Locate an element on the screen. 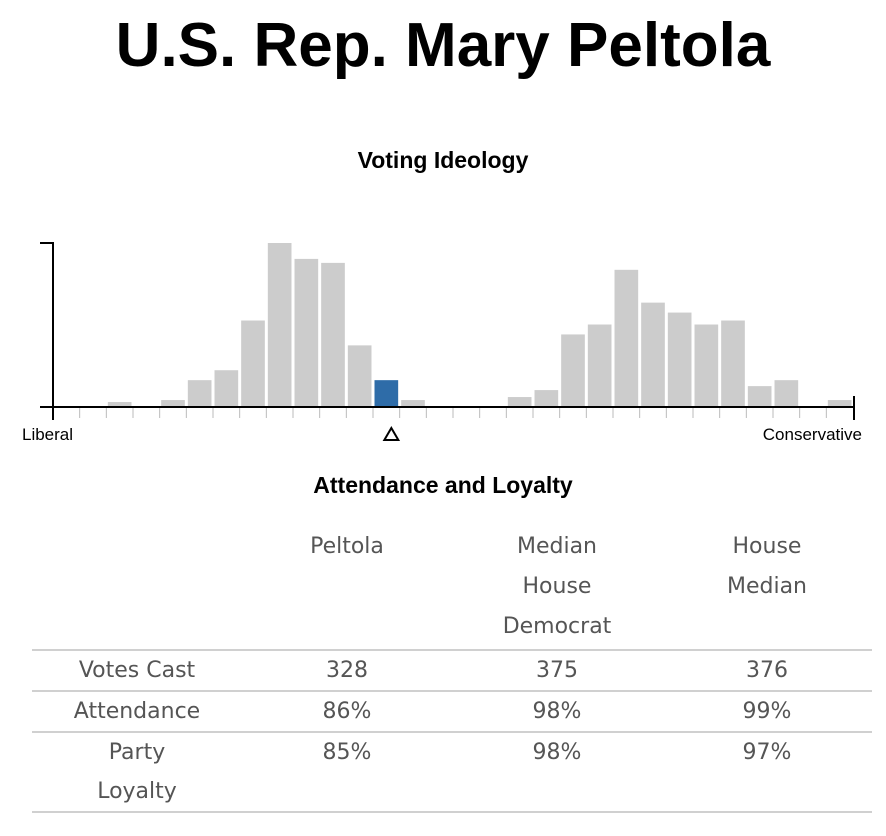 The width and height of the screenshot is (886, 836). histogram-bar-highlighted is located at coordinates (386, 393).